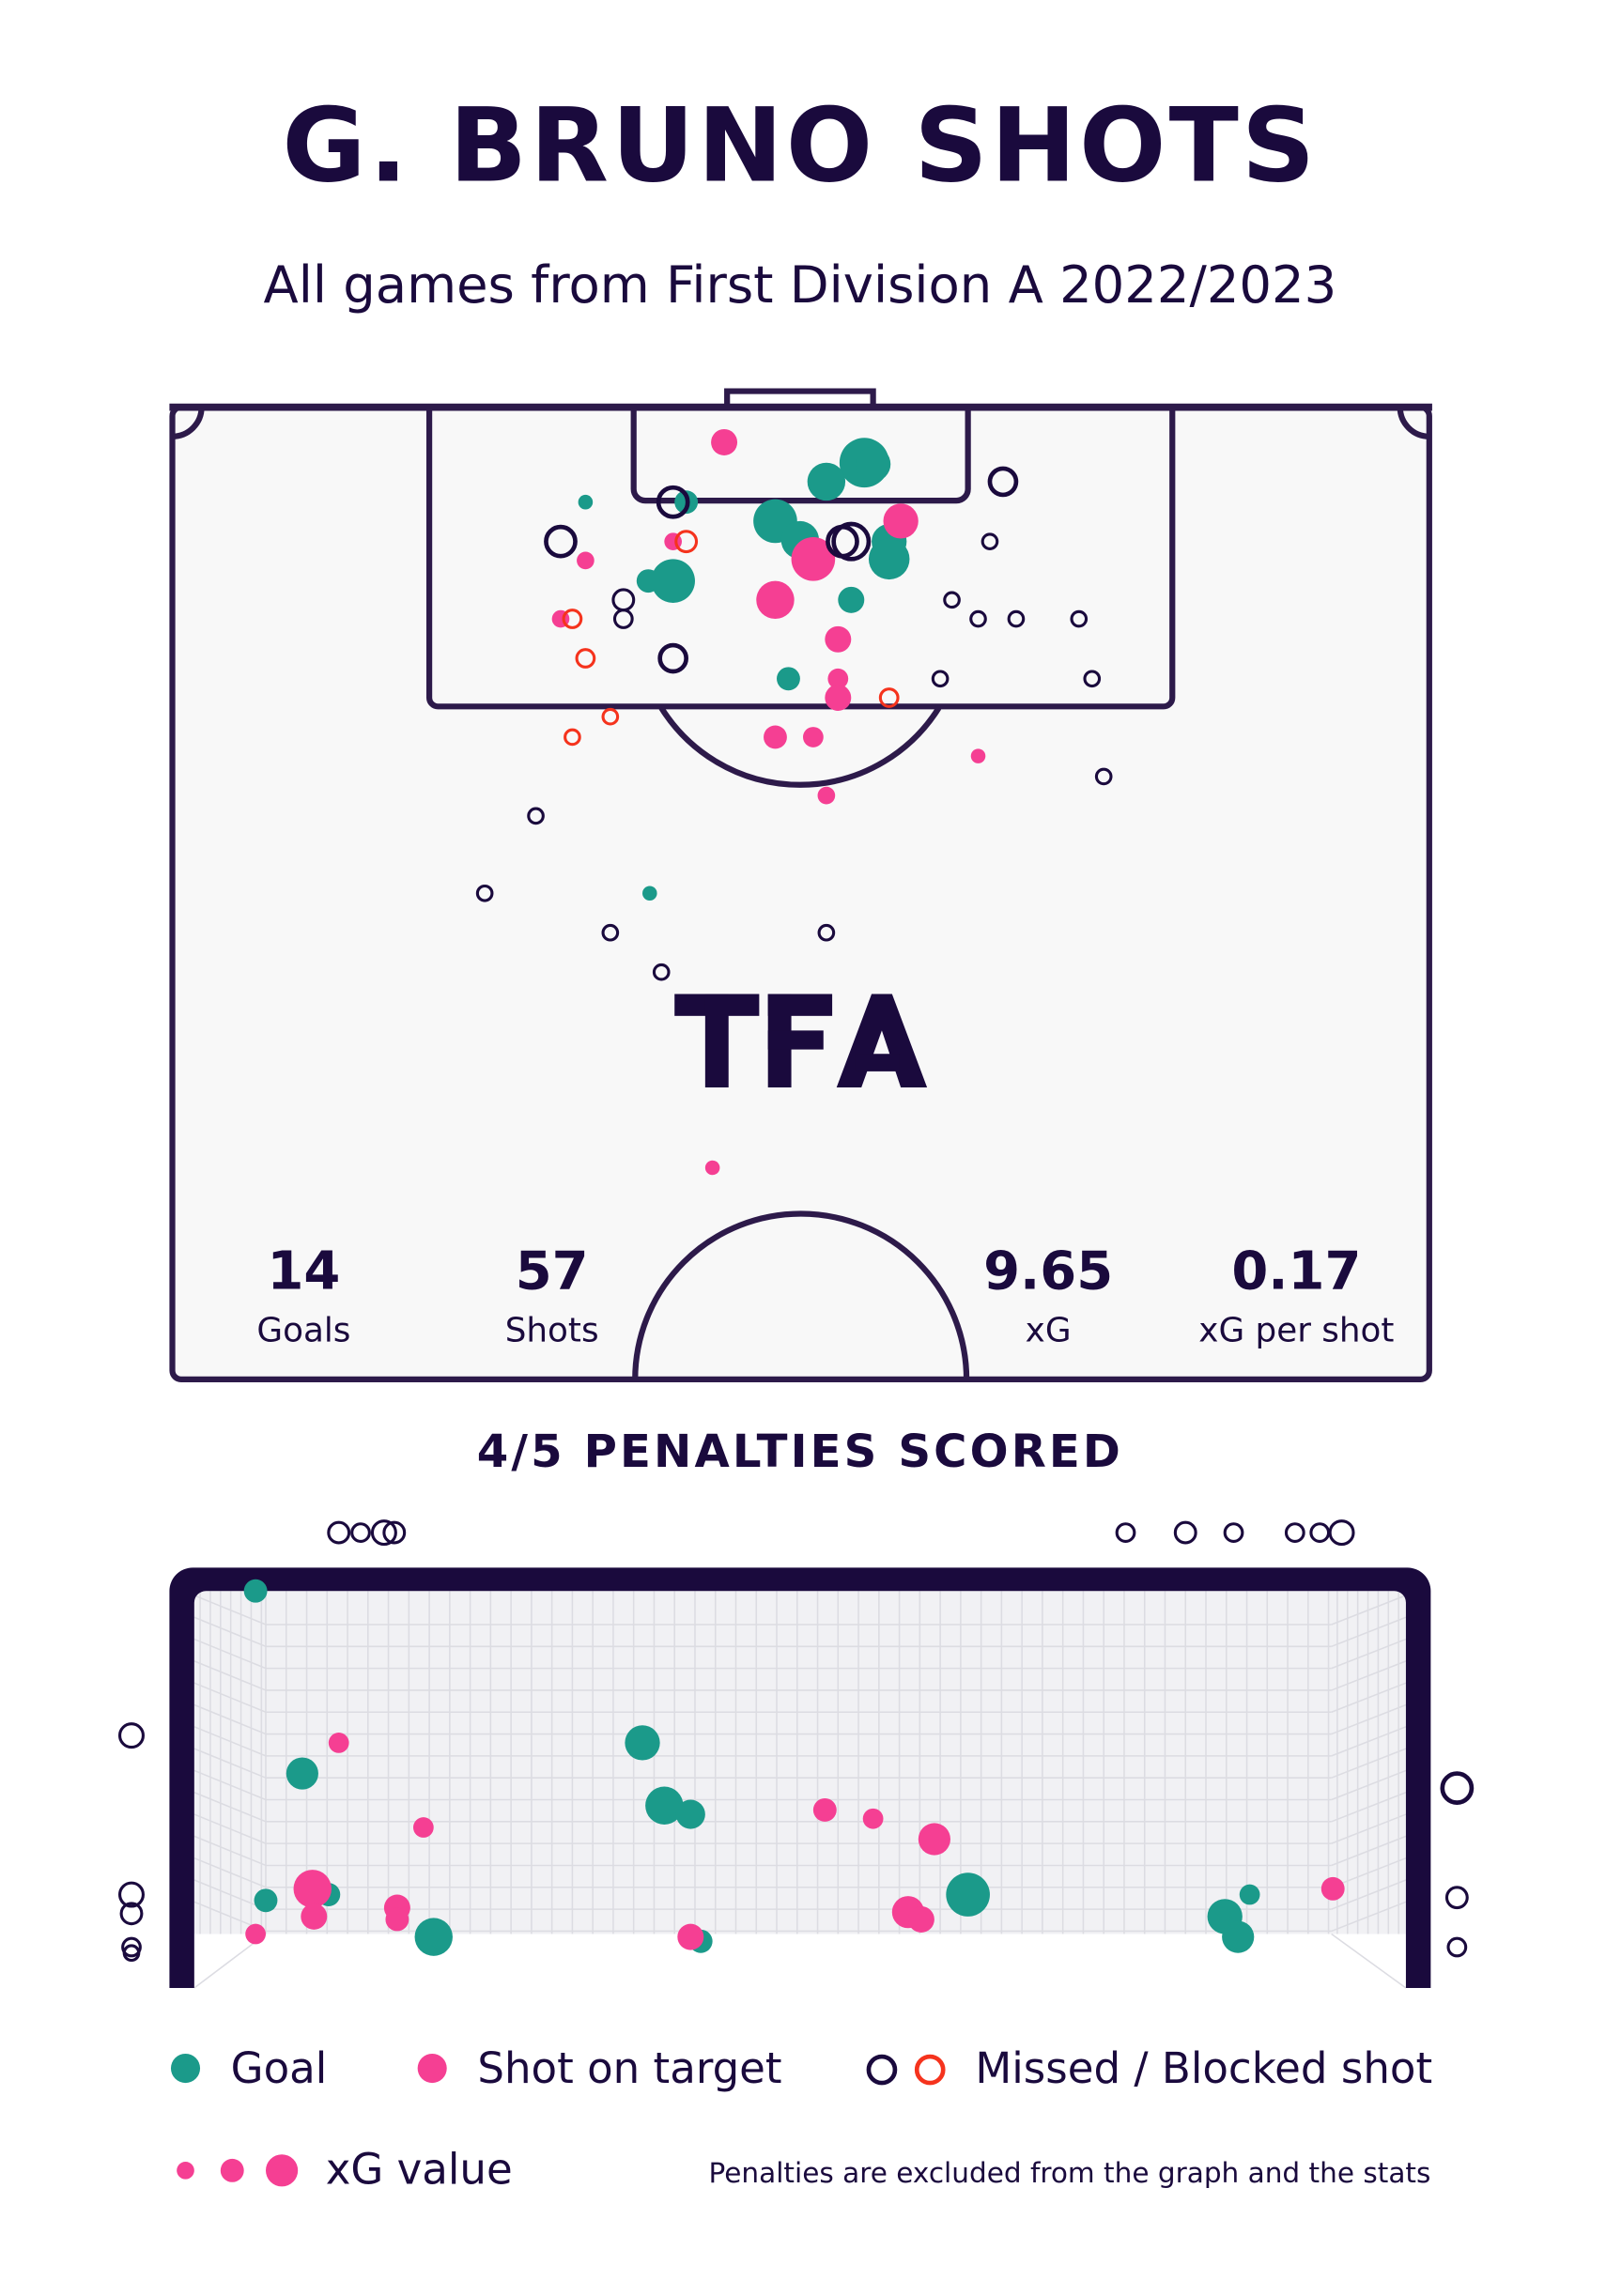 The height and width of the screenshot is (2296, 1606). What do you see at coordinates (1413, 423) in the screenshot?
I see `corner-arc-right` at bounding box center [1413, 423].